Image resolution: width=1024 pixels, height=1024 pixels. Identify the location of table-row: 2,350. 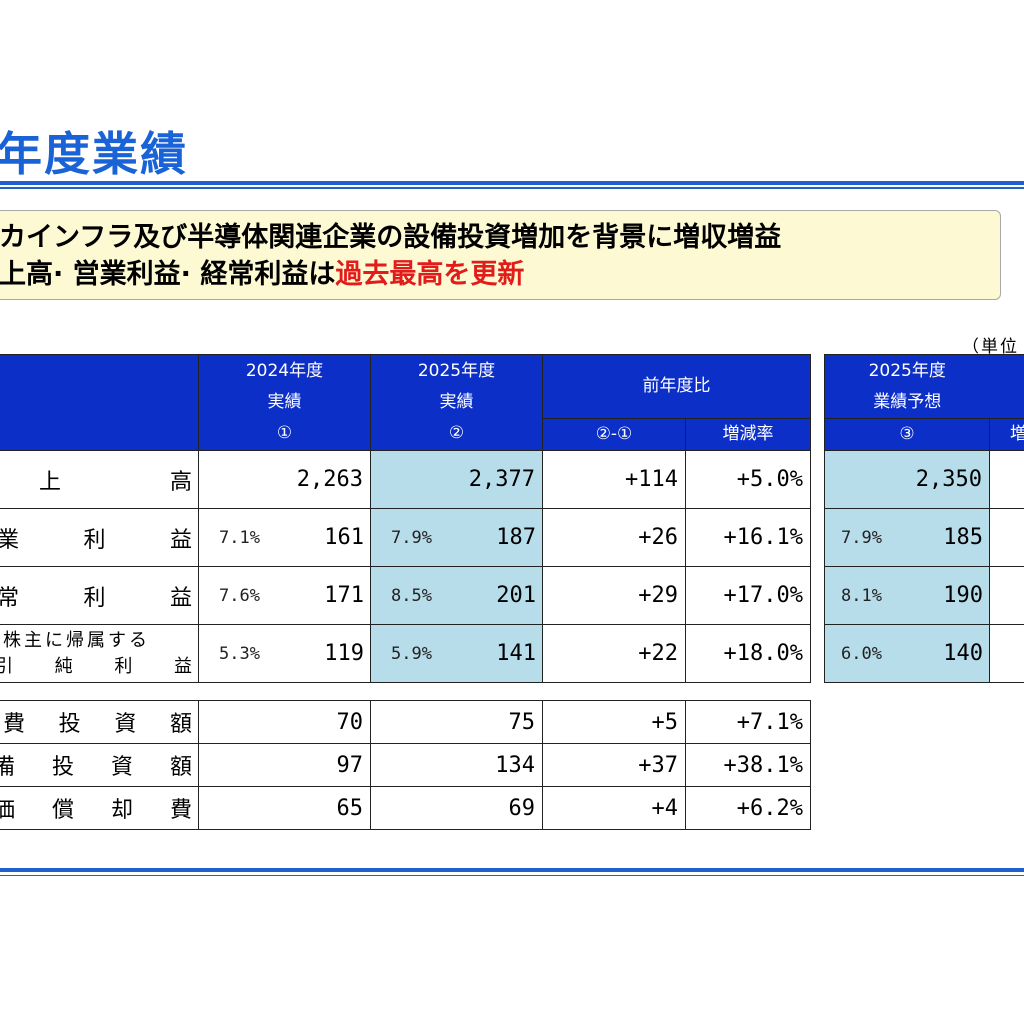
(924, 479).